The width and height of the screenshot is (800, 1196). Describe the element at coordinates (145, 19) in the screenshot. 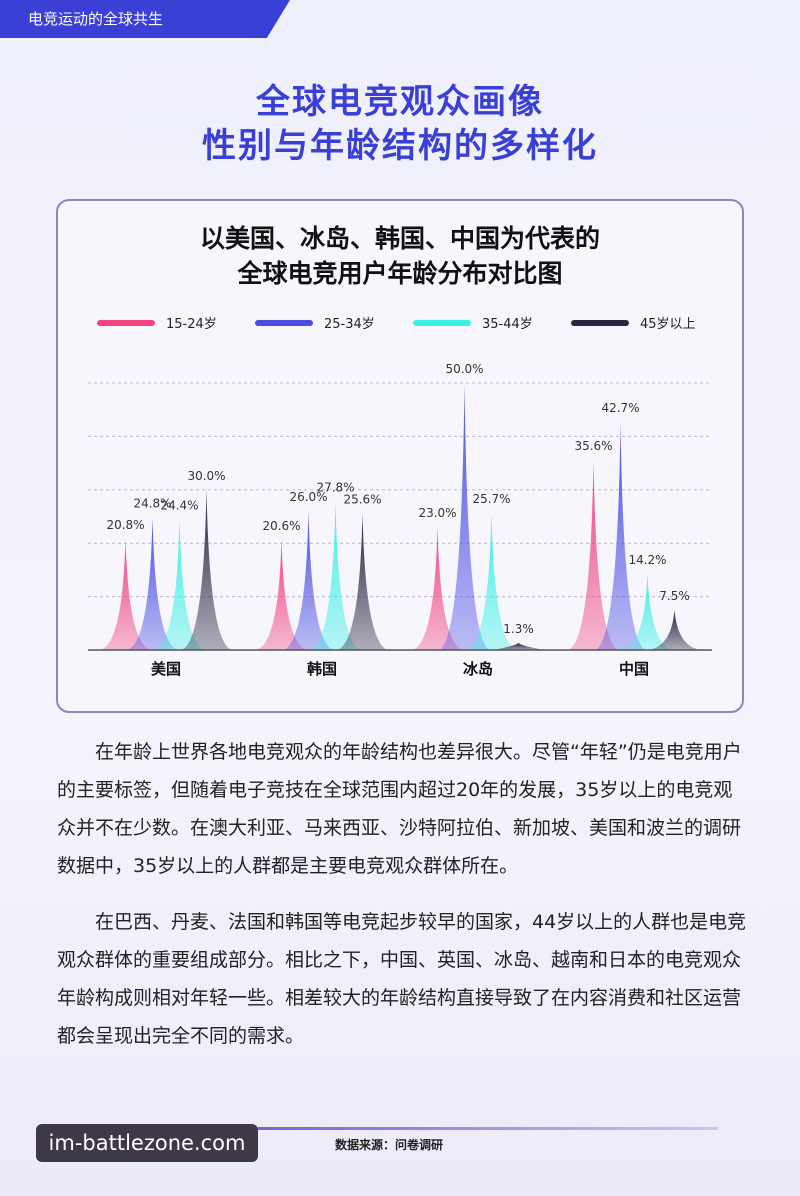

I see `header-tag: 电竞运动的全球共生` at that location.